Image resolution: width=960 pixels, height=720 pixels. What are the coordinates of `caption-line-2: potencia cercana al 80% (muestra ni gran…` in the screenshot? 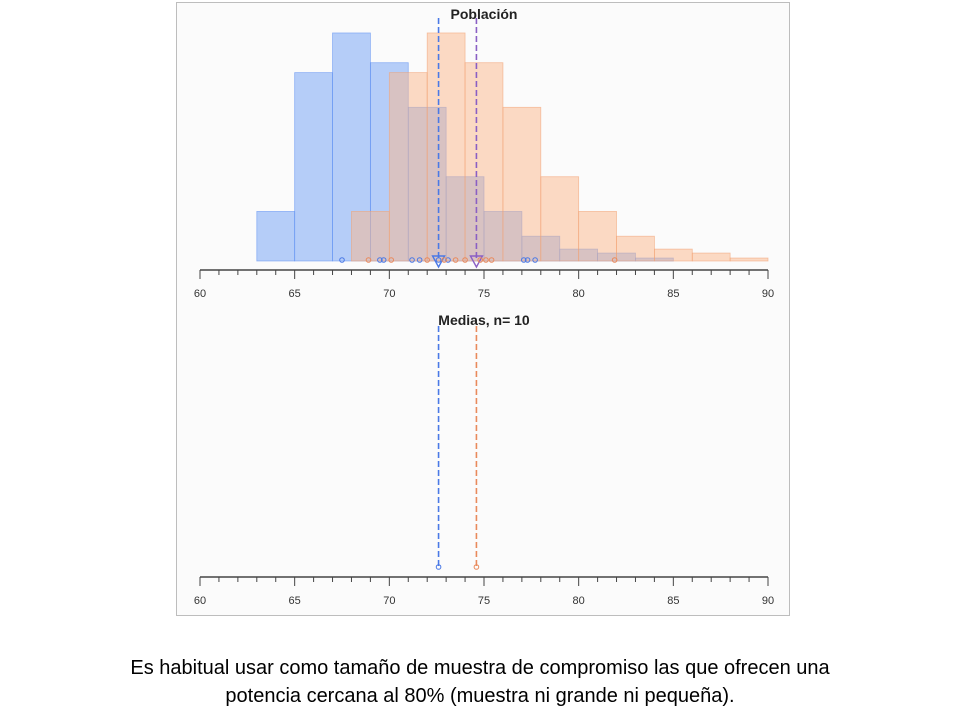 It's located at (480, 696).